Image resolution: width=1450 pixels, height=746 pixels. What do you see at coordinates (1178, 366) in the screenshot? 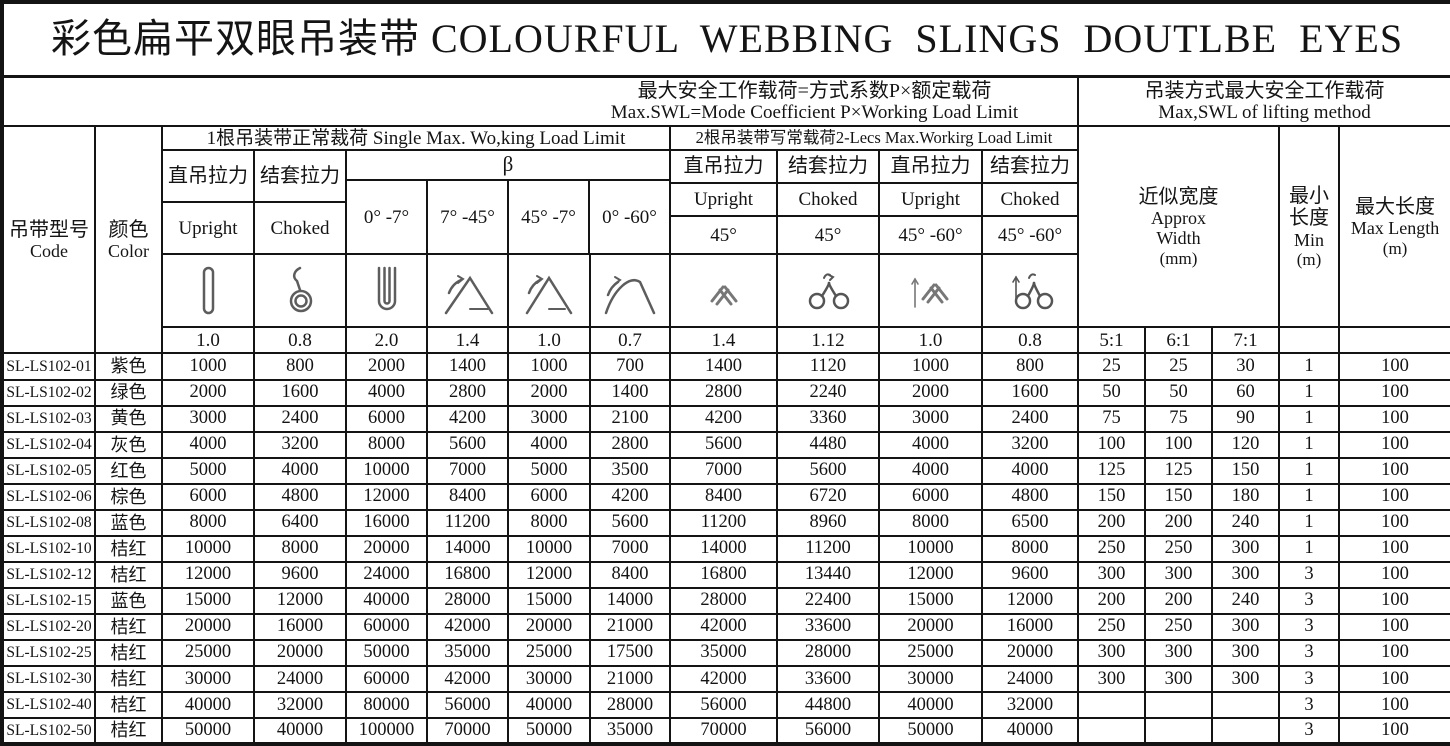
I see `value-cell: 25` at bounding box center [1178, 366].